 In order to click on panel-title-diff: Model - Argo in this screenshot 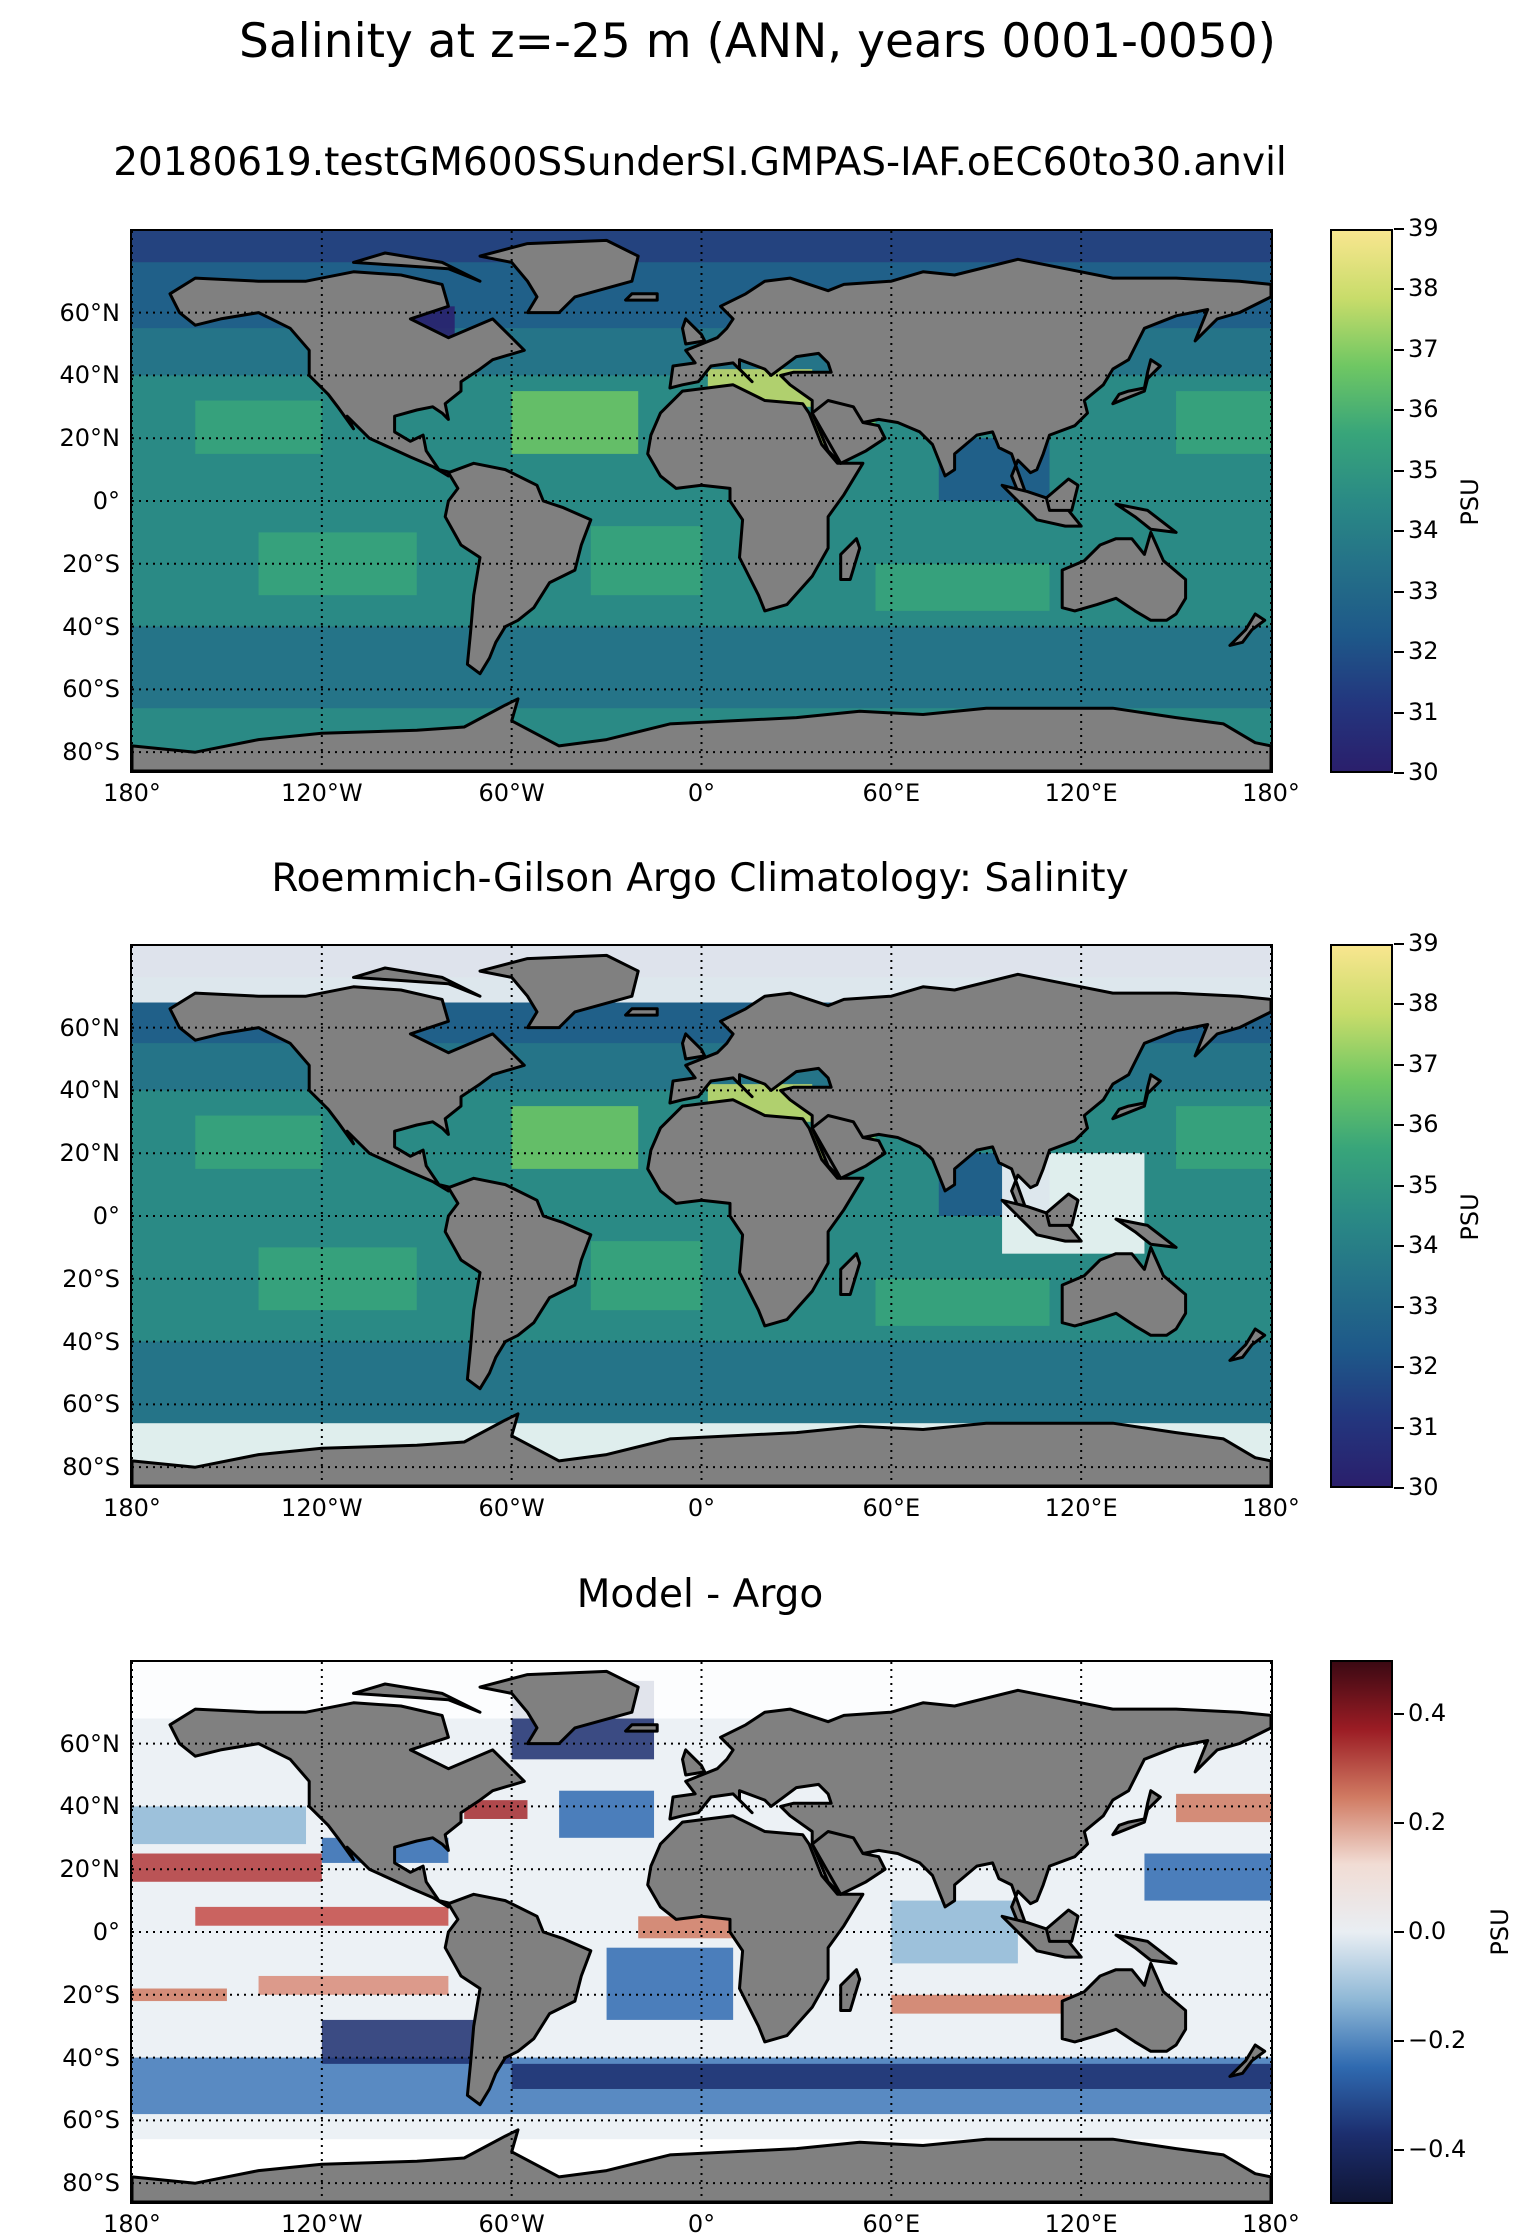, I will do `click(700, 1594)`.